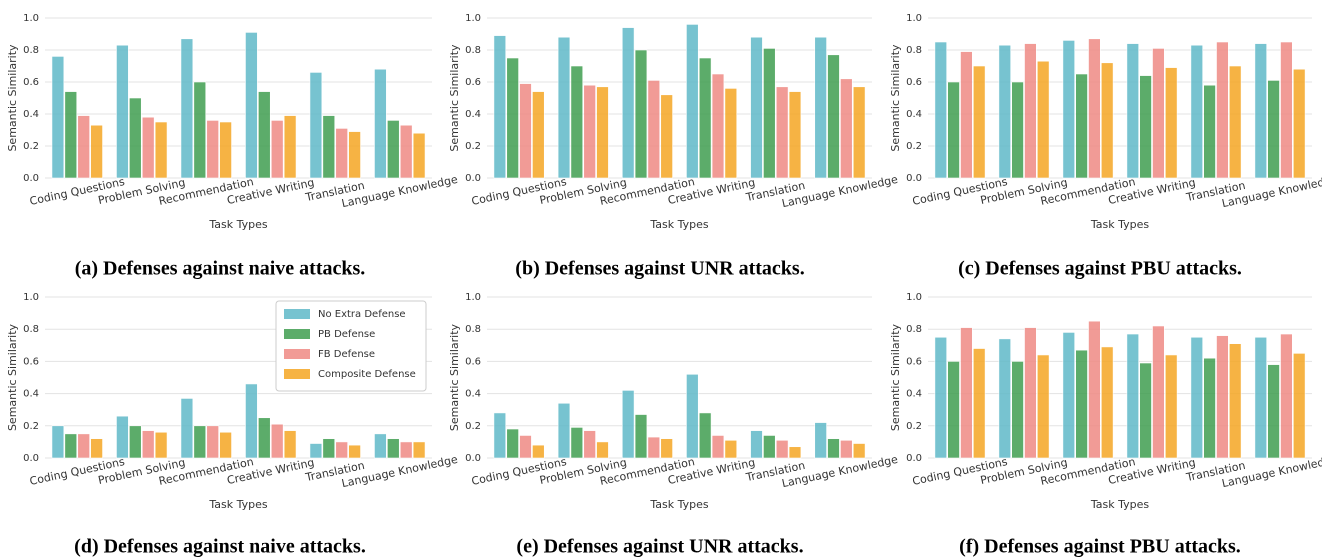  Describe the element at coordinates (659, 547) in the screenshot. I see `caption: (e) Defenses against UNR attacks.` at that location.